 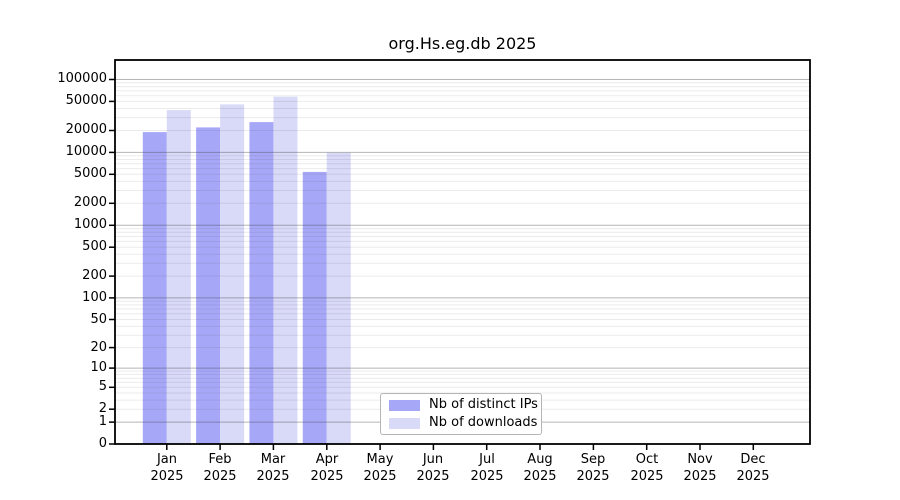 What do you see at coordinates (178, 277) in the screenshot?
I see `bar-downloads-jan` at bounding box center [178, 277].